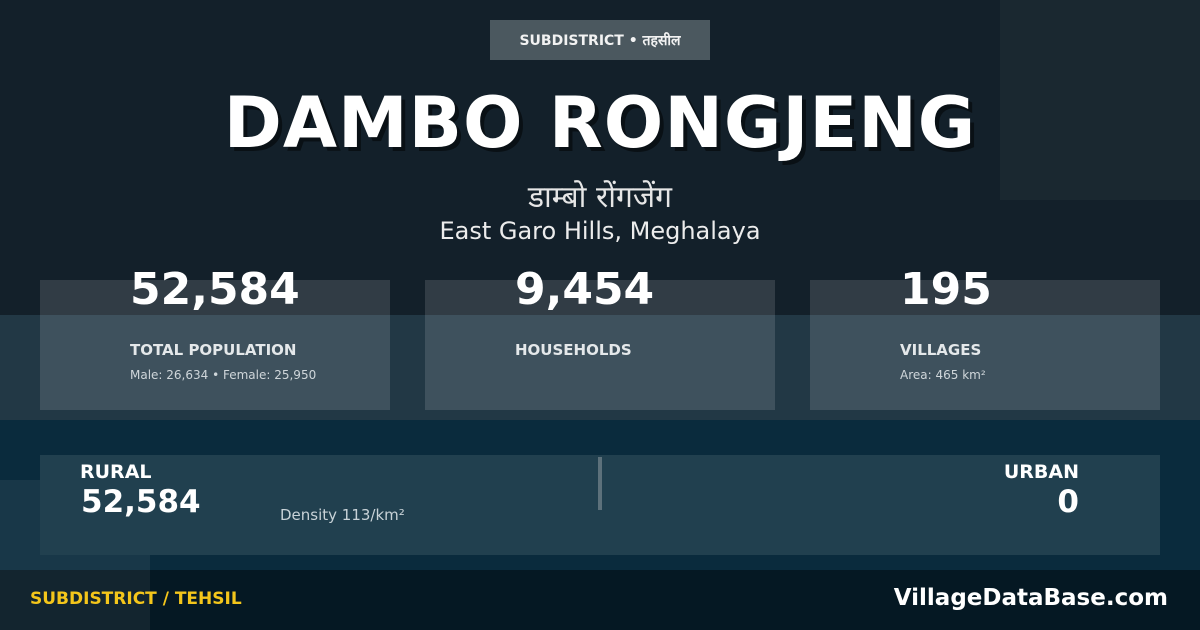  What do you see at coordinates (1041, 472) in the screenshot?
I see `urban-label: URBAN` at bounding box center [1041, 472].